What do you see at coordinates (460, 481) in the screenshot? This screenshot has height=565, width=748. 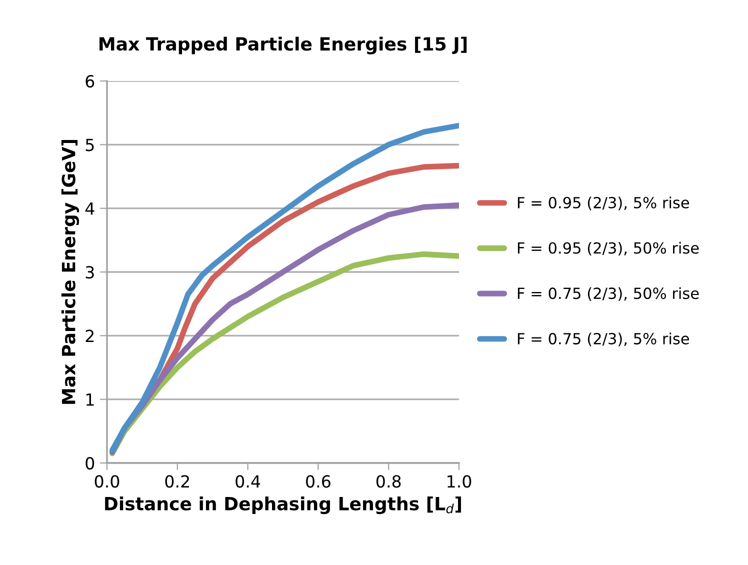 I see `x-tick-label: 1.0` at bounding box center [460, 481].